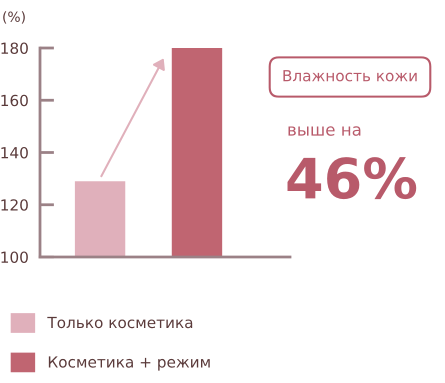  What do you see at coordinates (14, 205) in the screenshot?
I see `y-tick-label: 120` at bounding box center [14, 205].